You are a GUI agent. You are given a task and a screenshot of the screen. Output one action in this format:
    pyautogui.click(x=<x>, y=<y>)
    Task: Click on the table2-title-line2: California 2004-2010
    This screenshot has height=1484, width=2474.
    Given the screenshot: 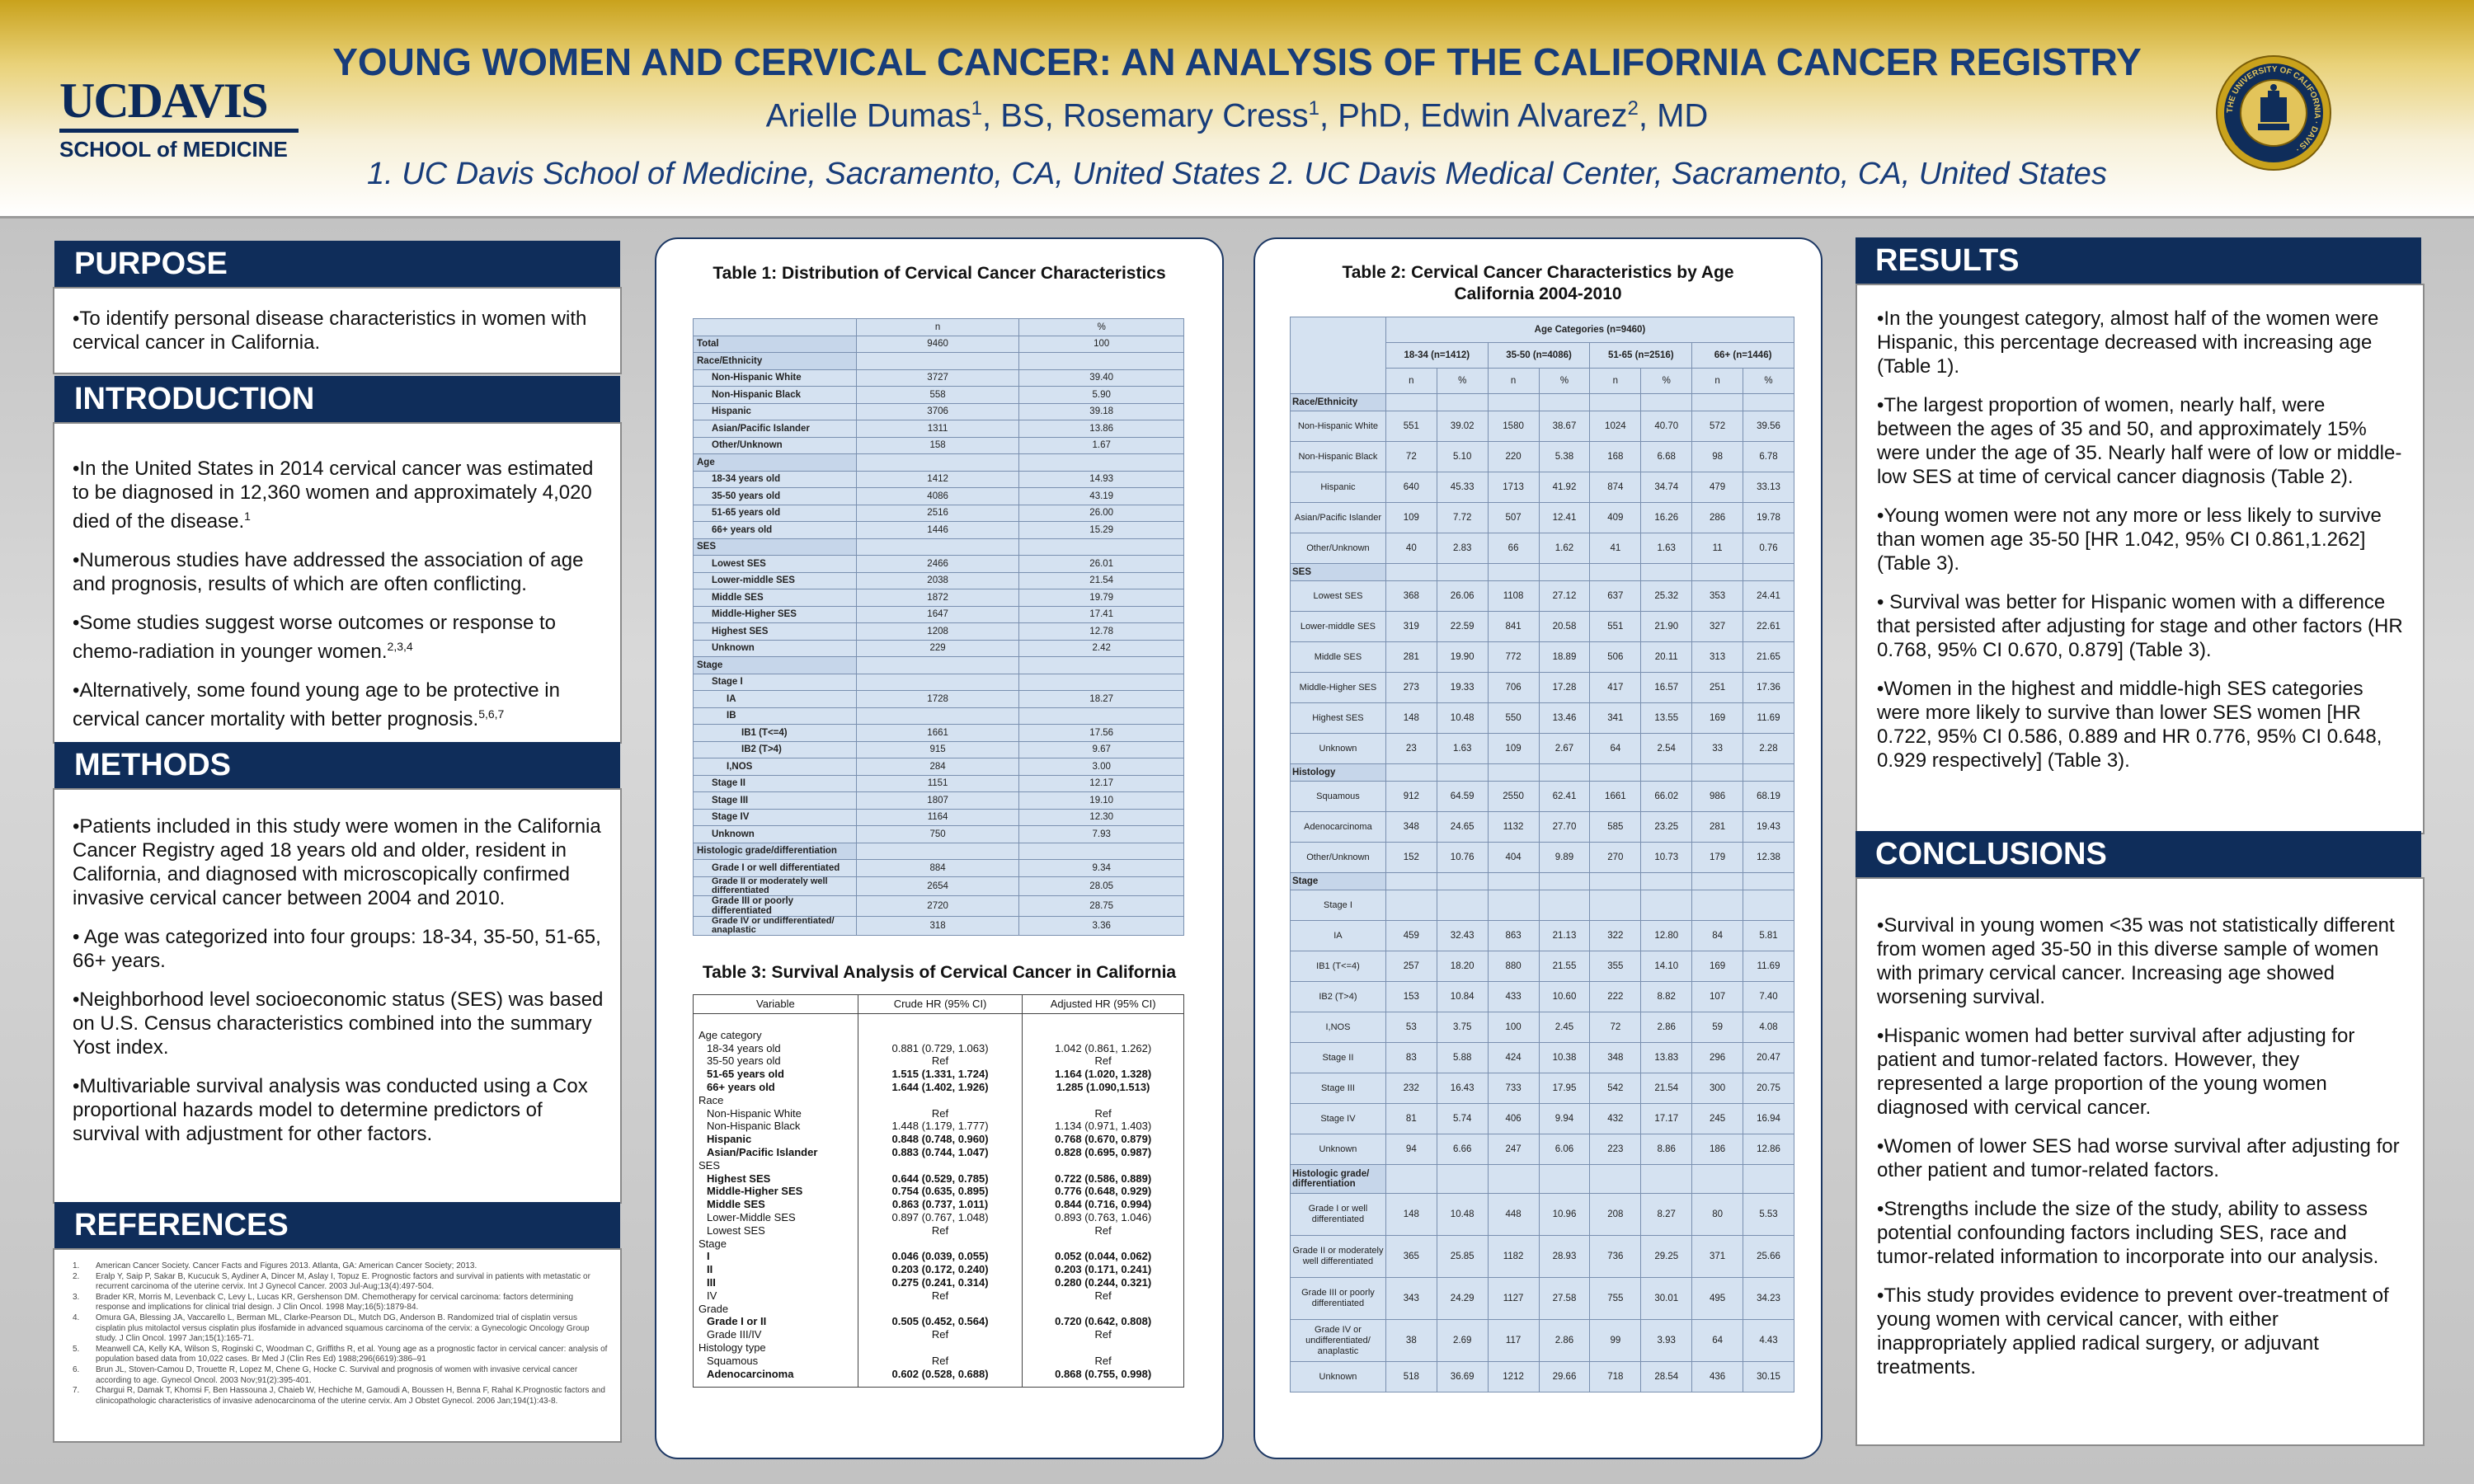 What is the action you would take?
    pyautogui.click(x=1538, y=293)
    